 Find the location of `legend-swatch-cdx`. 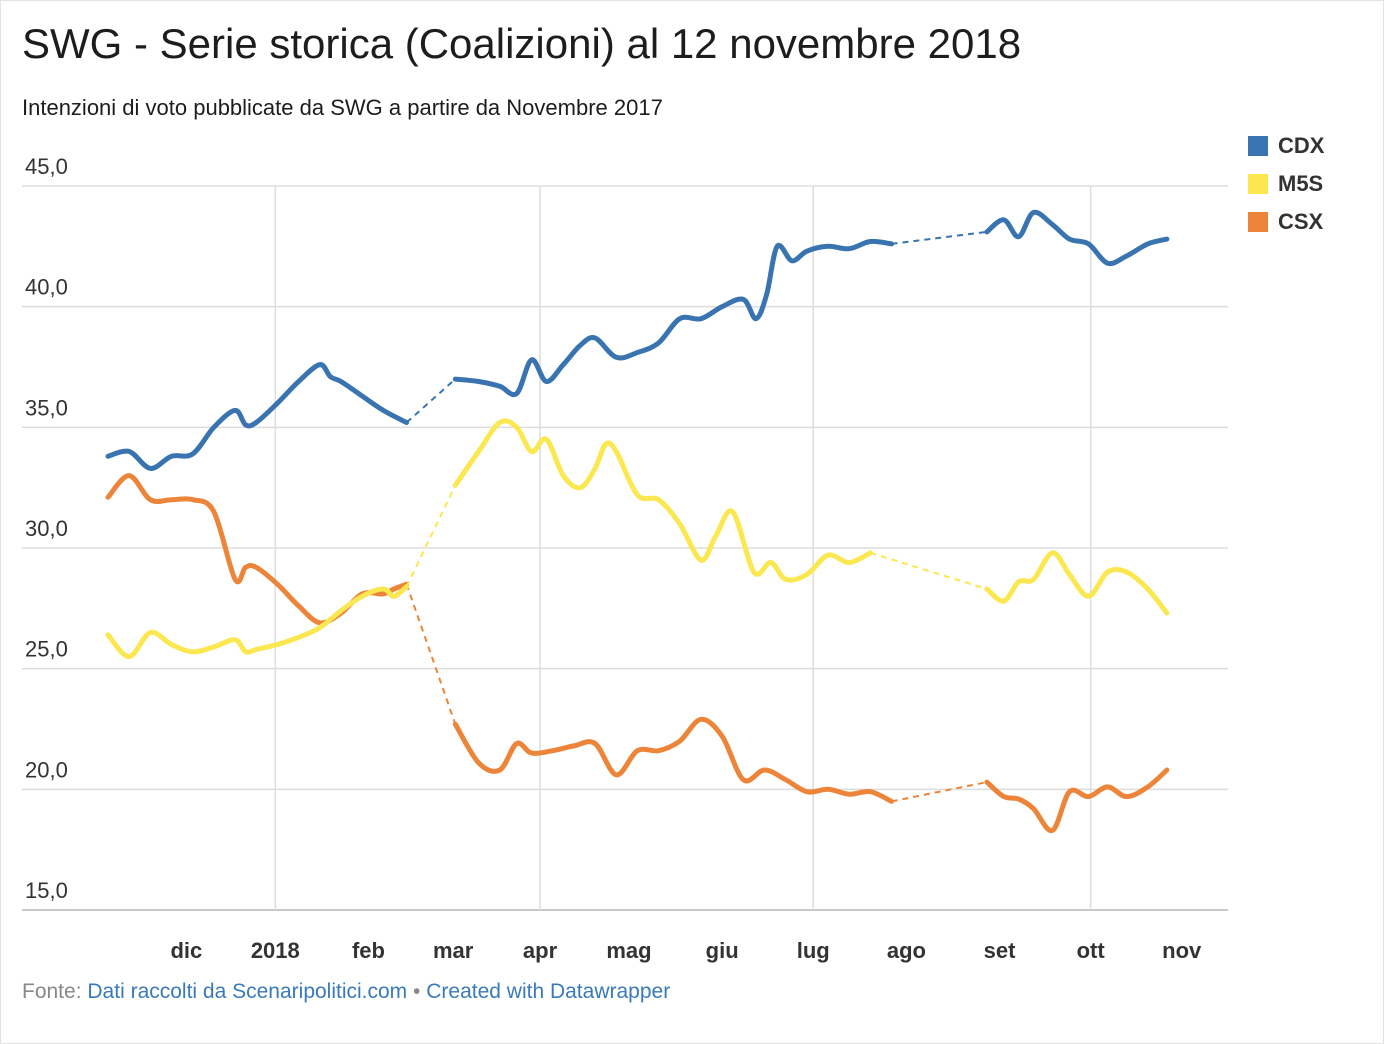

legend-swatch-cdx is located at coordinates (1258, 146).